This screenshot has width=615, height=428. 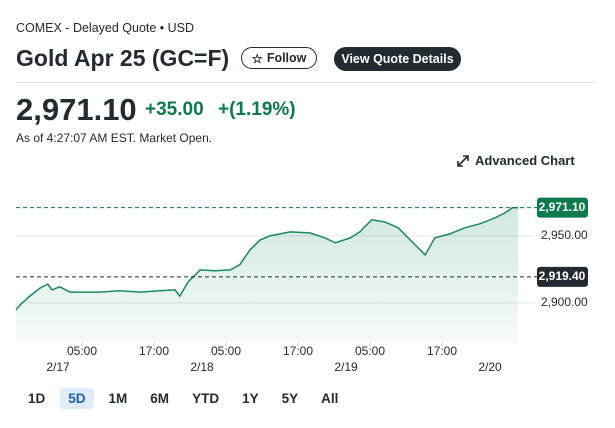 I want to click on range-button: 5Y, so click(x=290, y=398).